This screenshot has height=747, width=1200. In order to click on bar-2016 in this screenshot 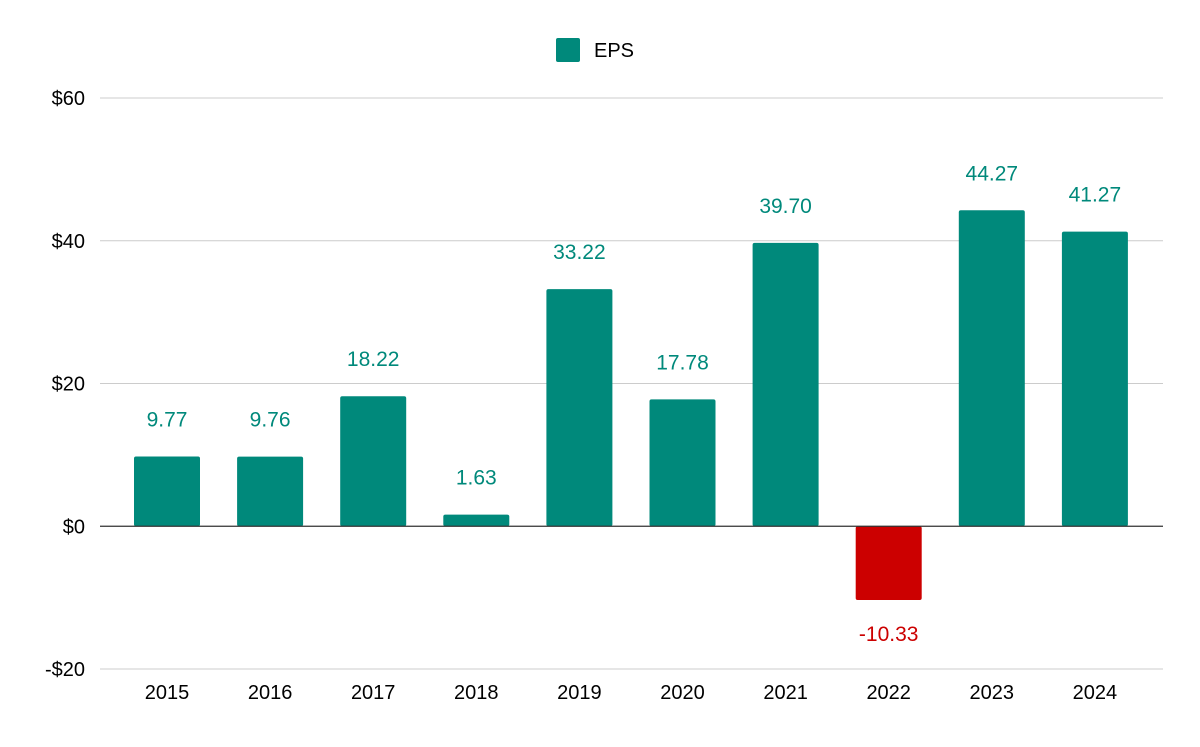, I will do `click(270, 491)`.